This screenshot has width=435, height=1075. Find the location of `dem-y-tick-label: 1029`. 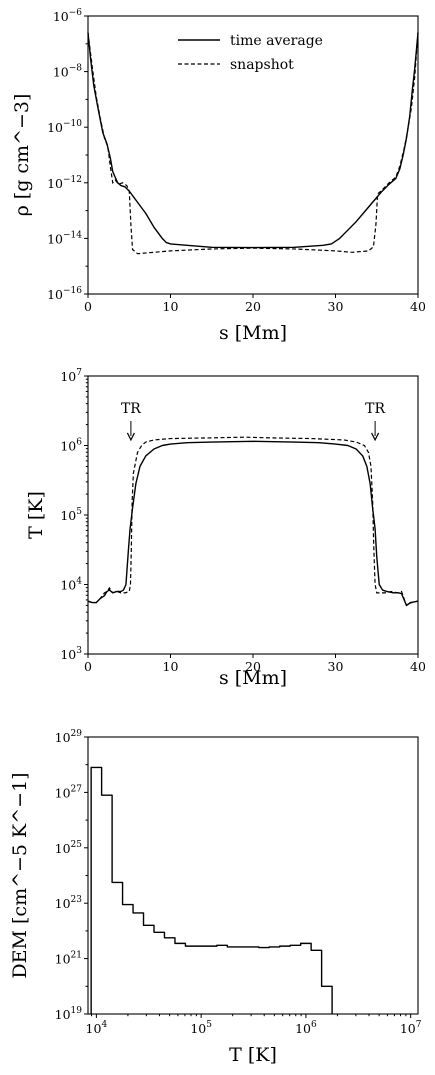

dem-y-tick-label: 1029 is located at coordinates (69, 737).